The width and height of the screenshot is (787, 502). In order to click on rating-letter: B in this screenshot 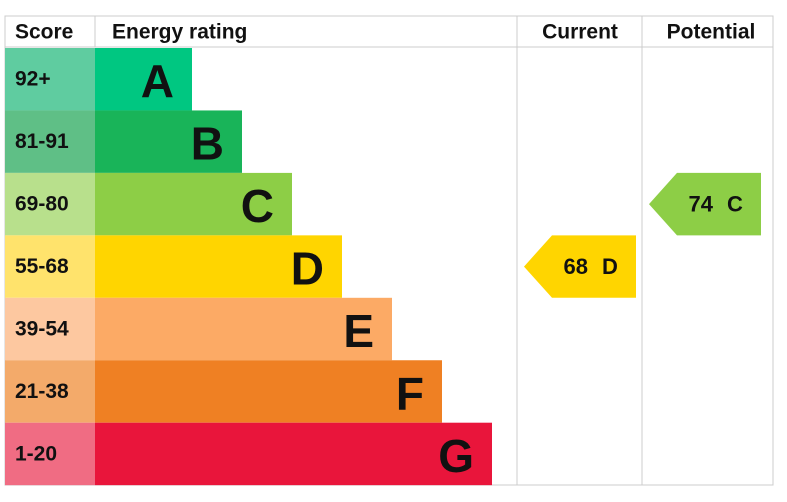, I will do `click(207, 144)`.